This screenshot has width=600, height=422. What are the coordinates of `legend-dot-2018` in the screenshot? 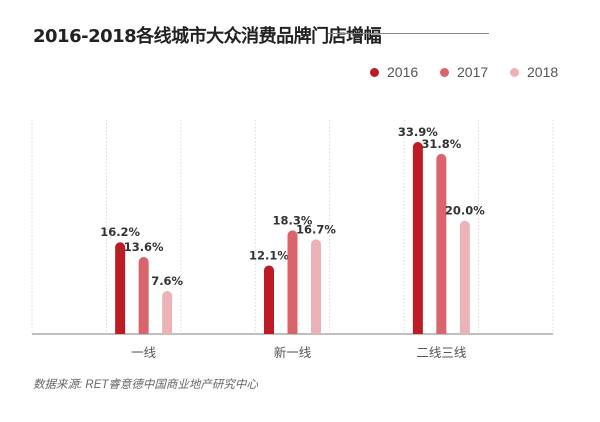 It's located at (514, 72).